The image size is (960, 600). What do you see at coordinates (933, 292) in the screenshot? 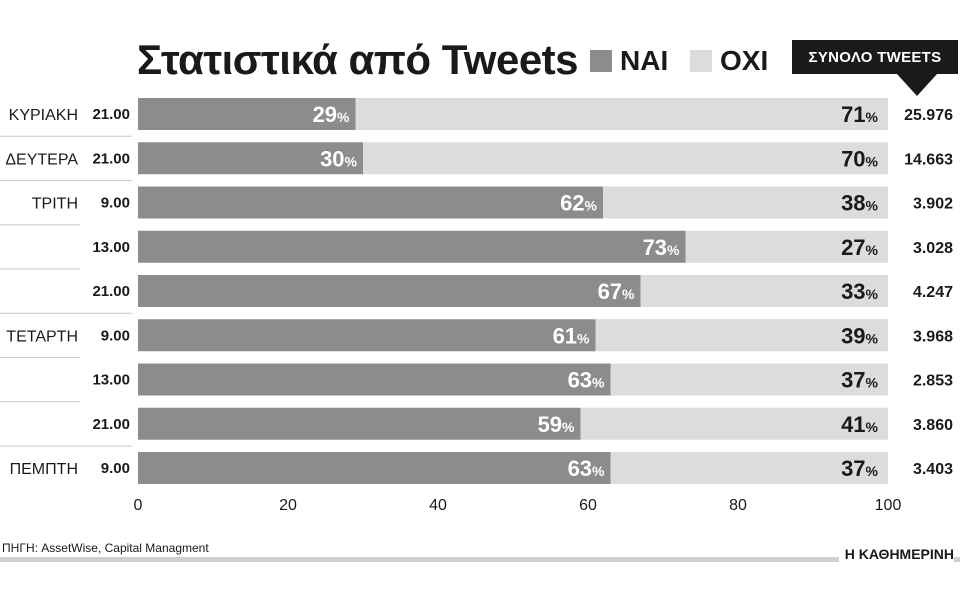
I see `total-tweets-value: 4.247` at bounding box center [933, 292].